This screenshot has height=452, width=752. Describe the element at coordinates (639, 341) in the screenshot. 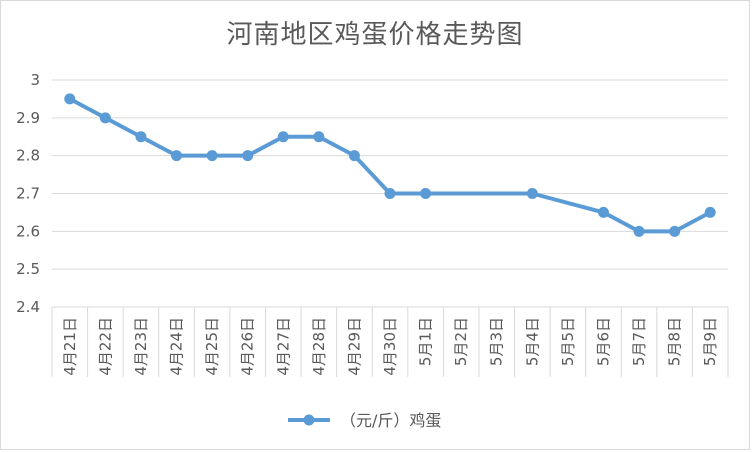

I see `x-tick-label: 5月7日` at that location.